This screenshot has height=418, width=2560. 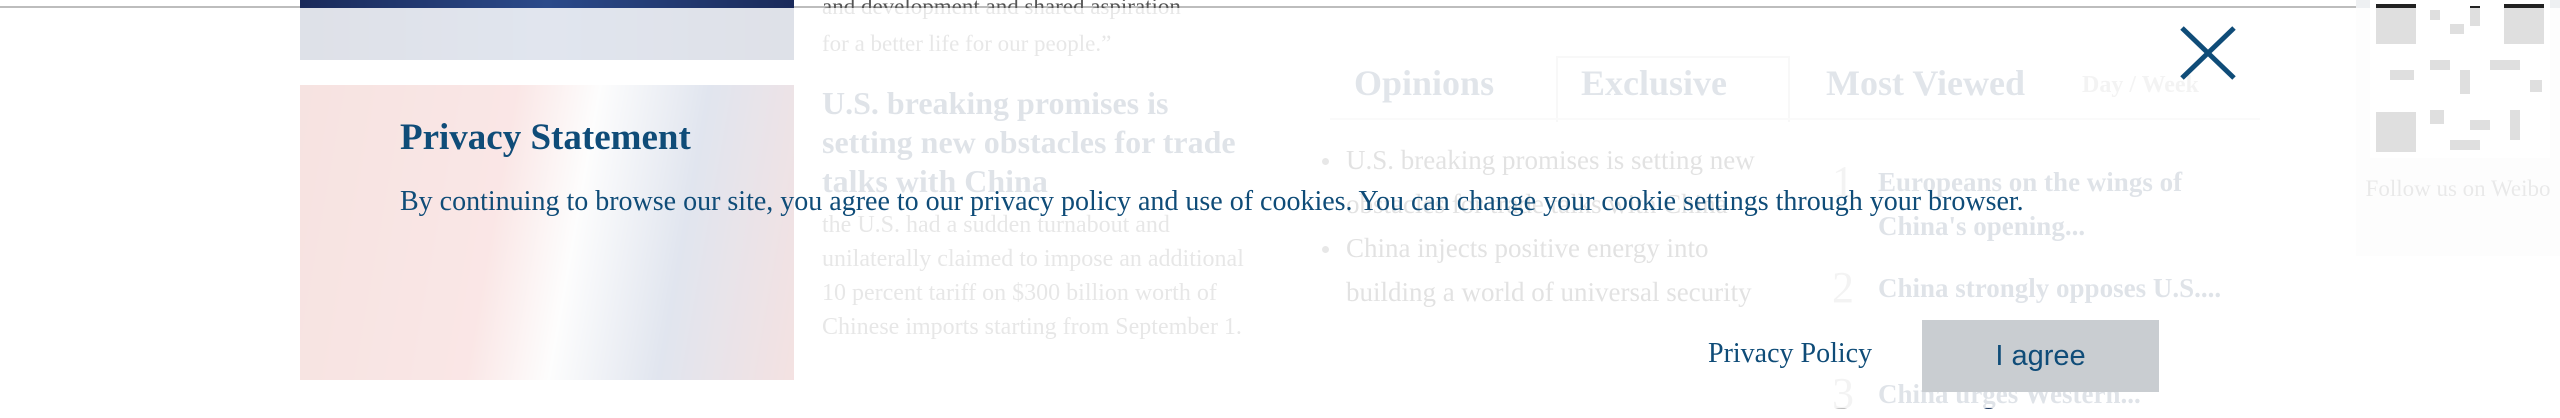 I want to click on top-border, so click(x=1280, y=7).